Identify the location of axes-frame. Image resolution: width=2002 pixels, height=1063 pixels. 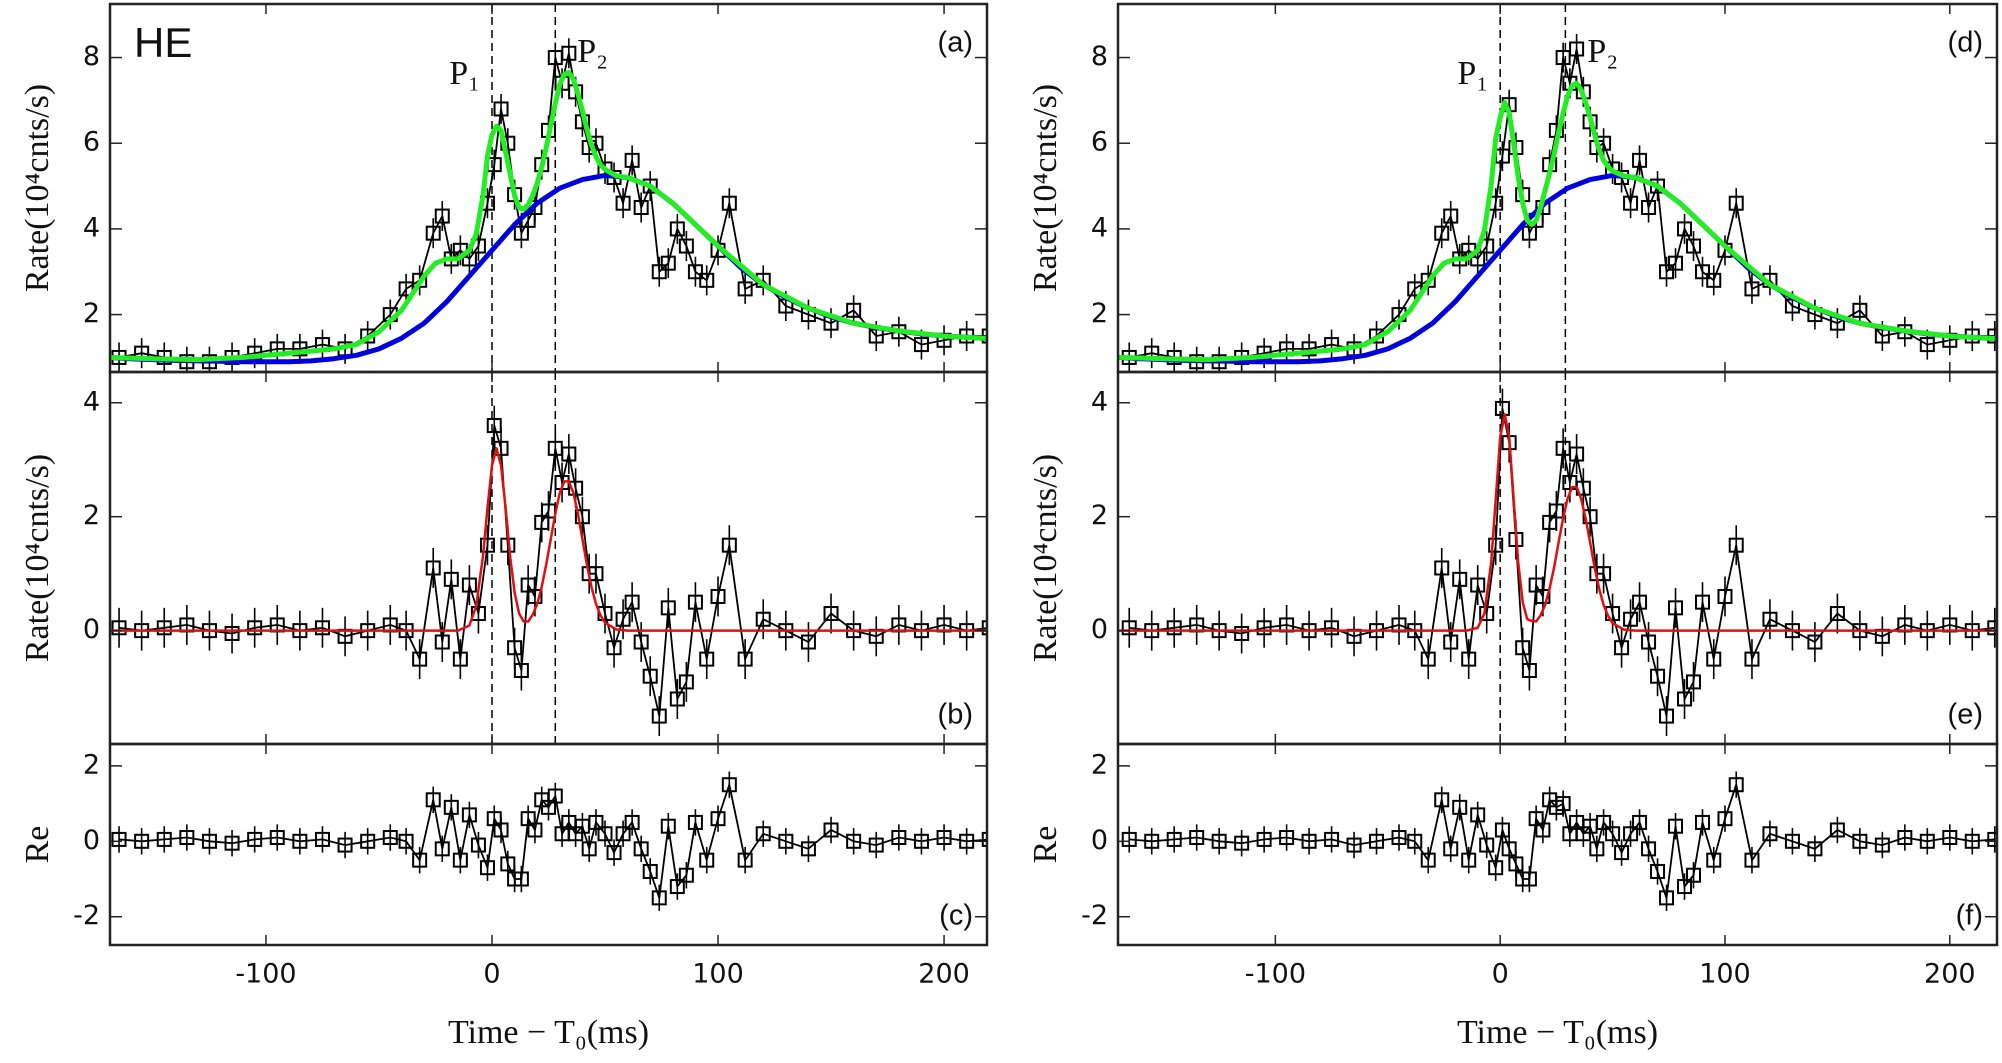
(548, 844).